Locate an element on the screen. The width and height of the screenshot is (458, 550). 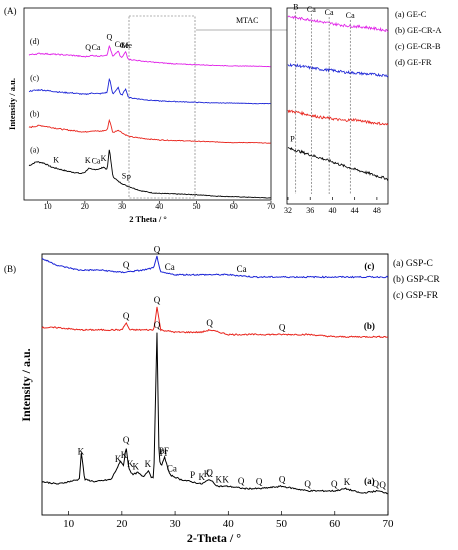
inset-curves is located at coordinates (338, 98).